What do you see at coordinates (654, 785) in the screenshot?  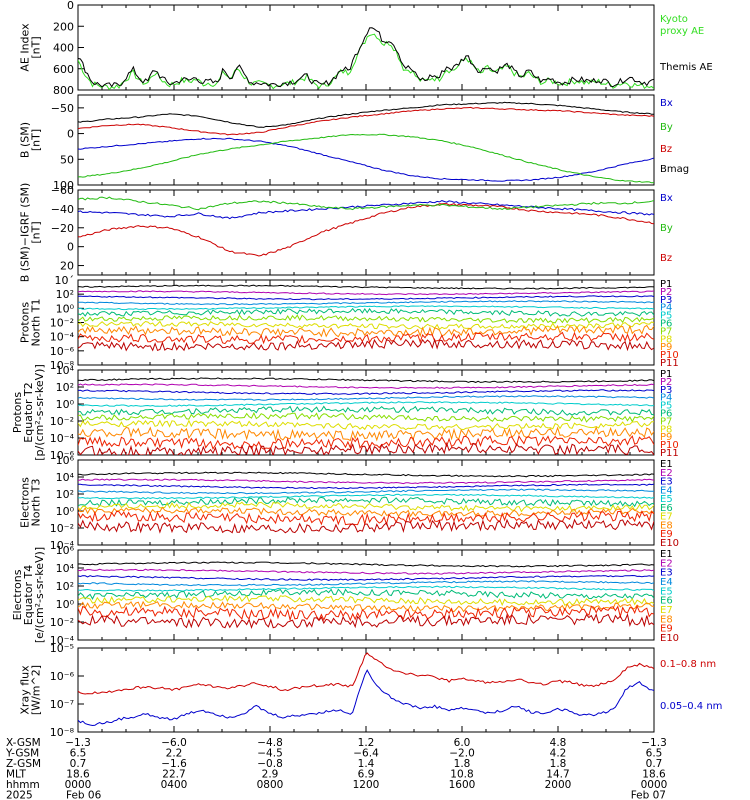 I see `ephemeris-value: 0000` at bounding box center [654, 785].